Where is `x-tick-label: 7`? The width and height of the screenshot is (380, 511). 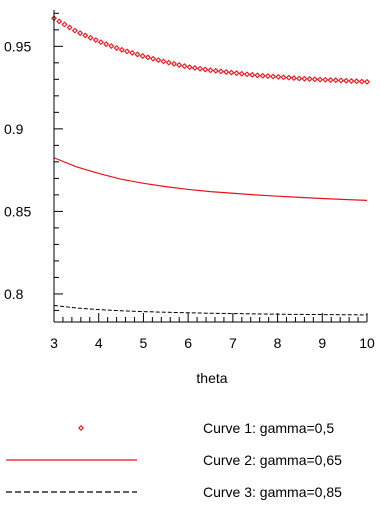 x-tick-label: 7 is located at coordinates (233, 343).